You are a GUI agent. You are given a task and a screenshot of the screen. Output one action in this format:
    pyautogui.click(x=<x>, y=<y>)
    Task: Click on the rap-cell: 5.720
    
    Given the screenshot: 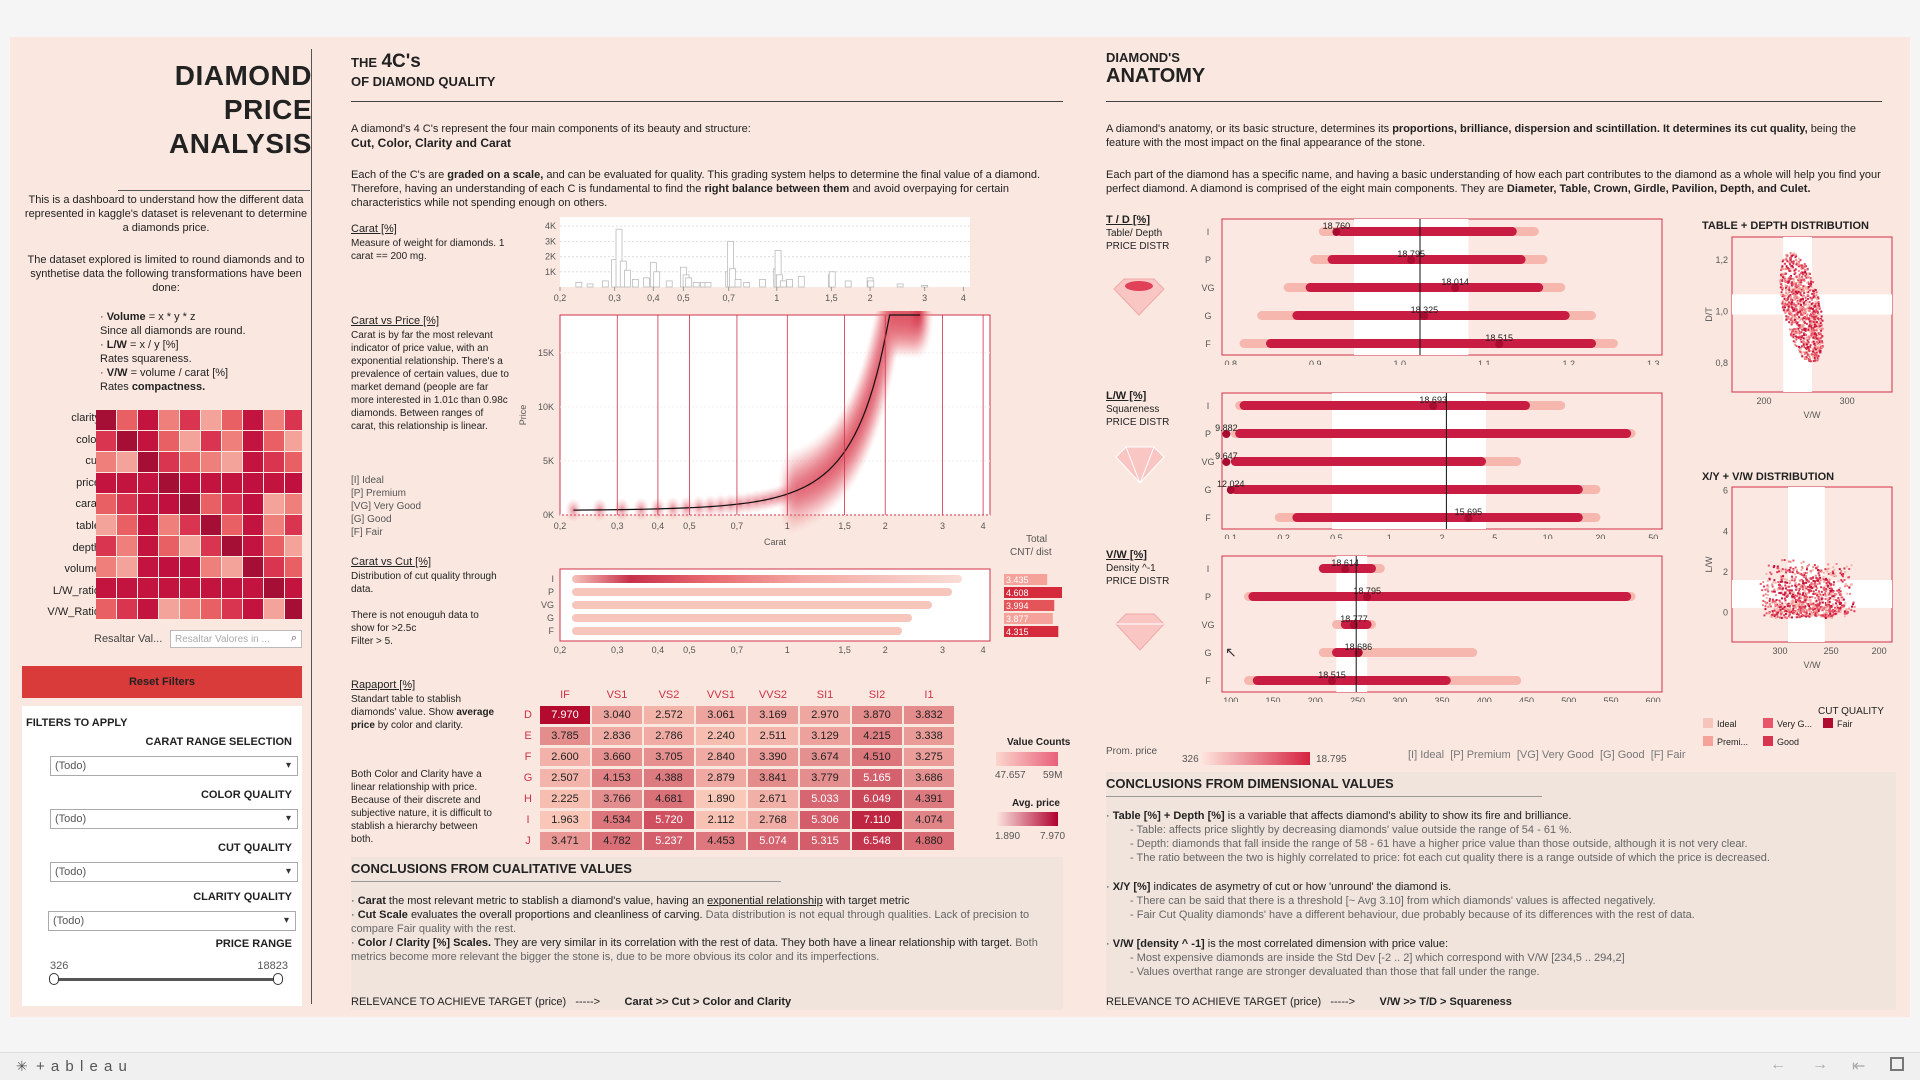 What is the action you would take?
    pyautogui.click(x=669, y=820)
    